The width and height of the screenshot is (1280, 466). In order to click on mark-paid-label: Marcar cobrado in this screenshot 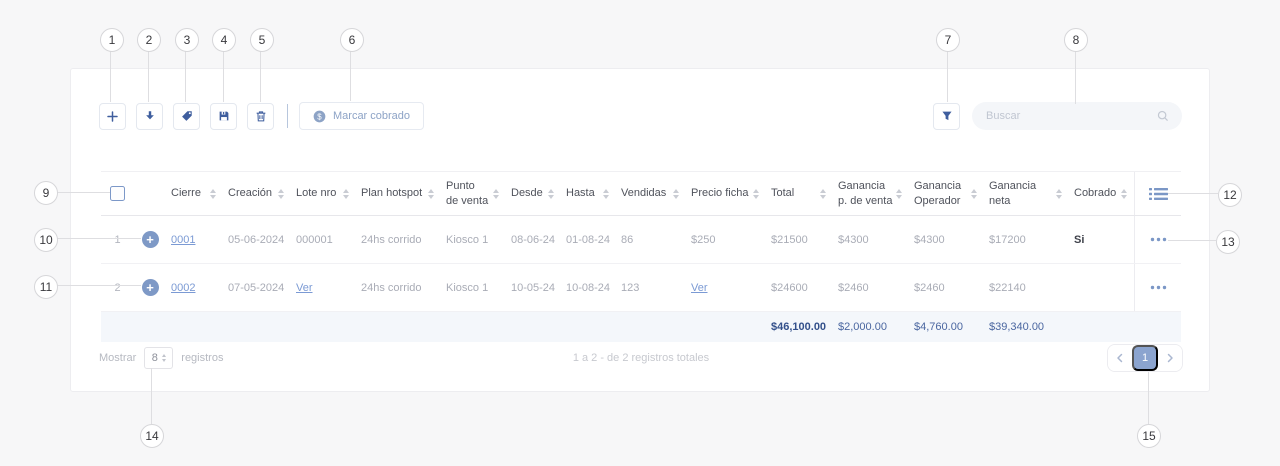, I will do `click(372, 116)`.